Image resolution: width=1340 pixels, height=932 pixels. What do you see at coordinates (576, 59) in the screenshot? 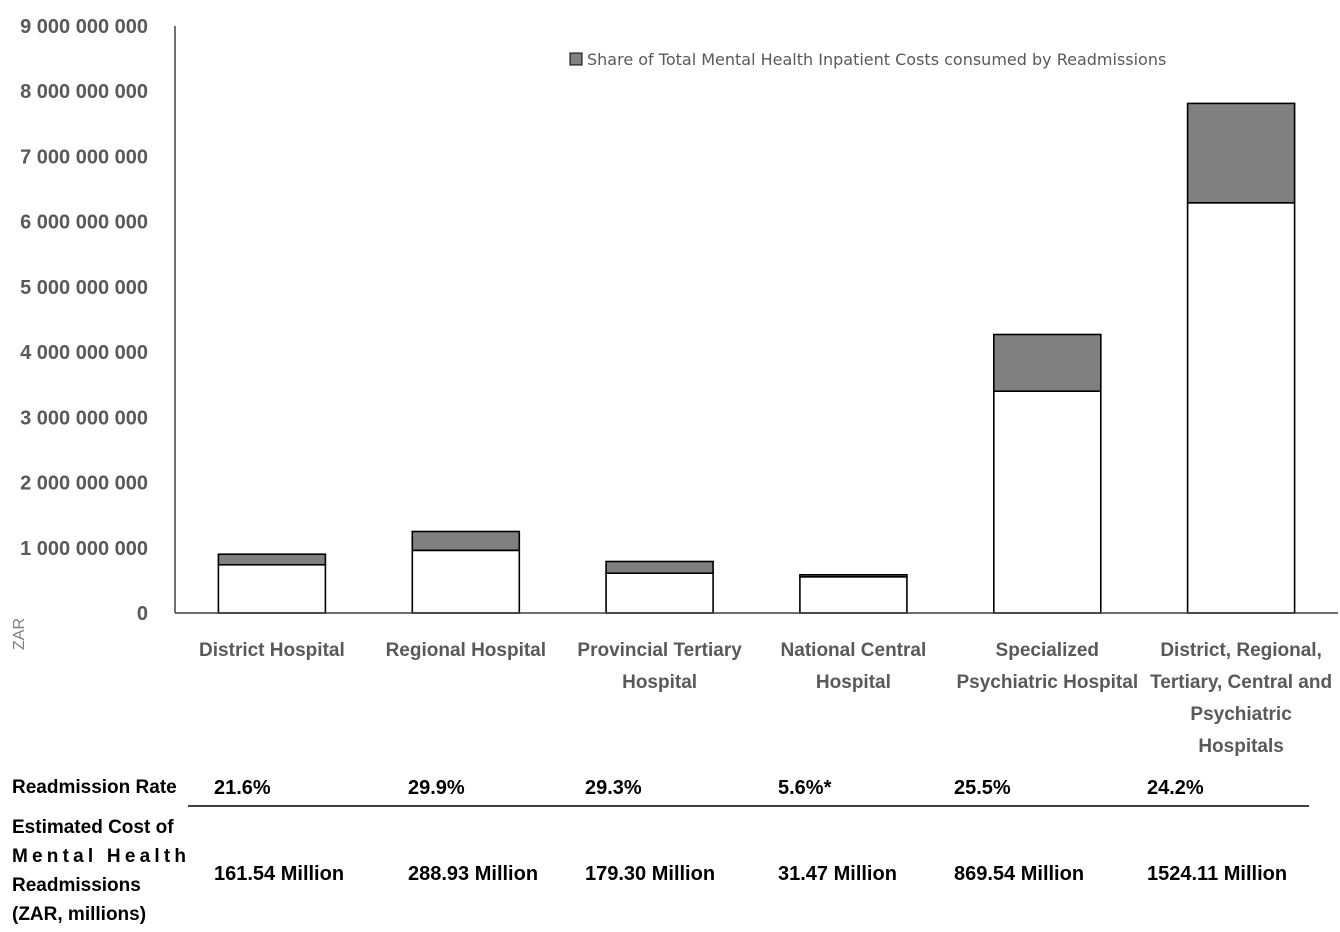
I see `legend-swatch` at bounding box center [576, 59].